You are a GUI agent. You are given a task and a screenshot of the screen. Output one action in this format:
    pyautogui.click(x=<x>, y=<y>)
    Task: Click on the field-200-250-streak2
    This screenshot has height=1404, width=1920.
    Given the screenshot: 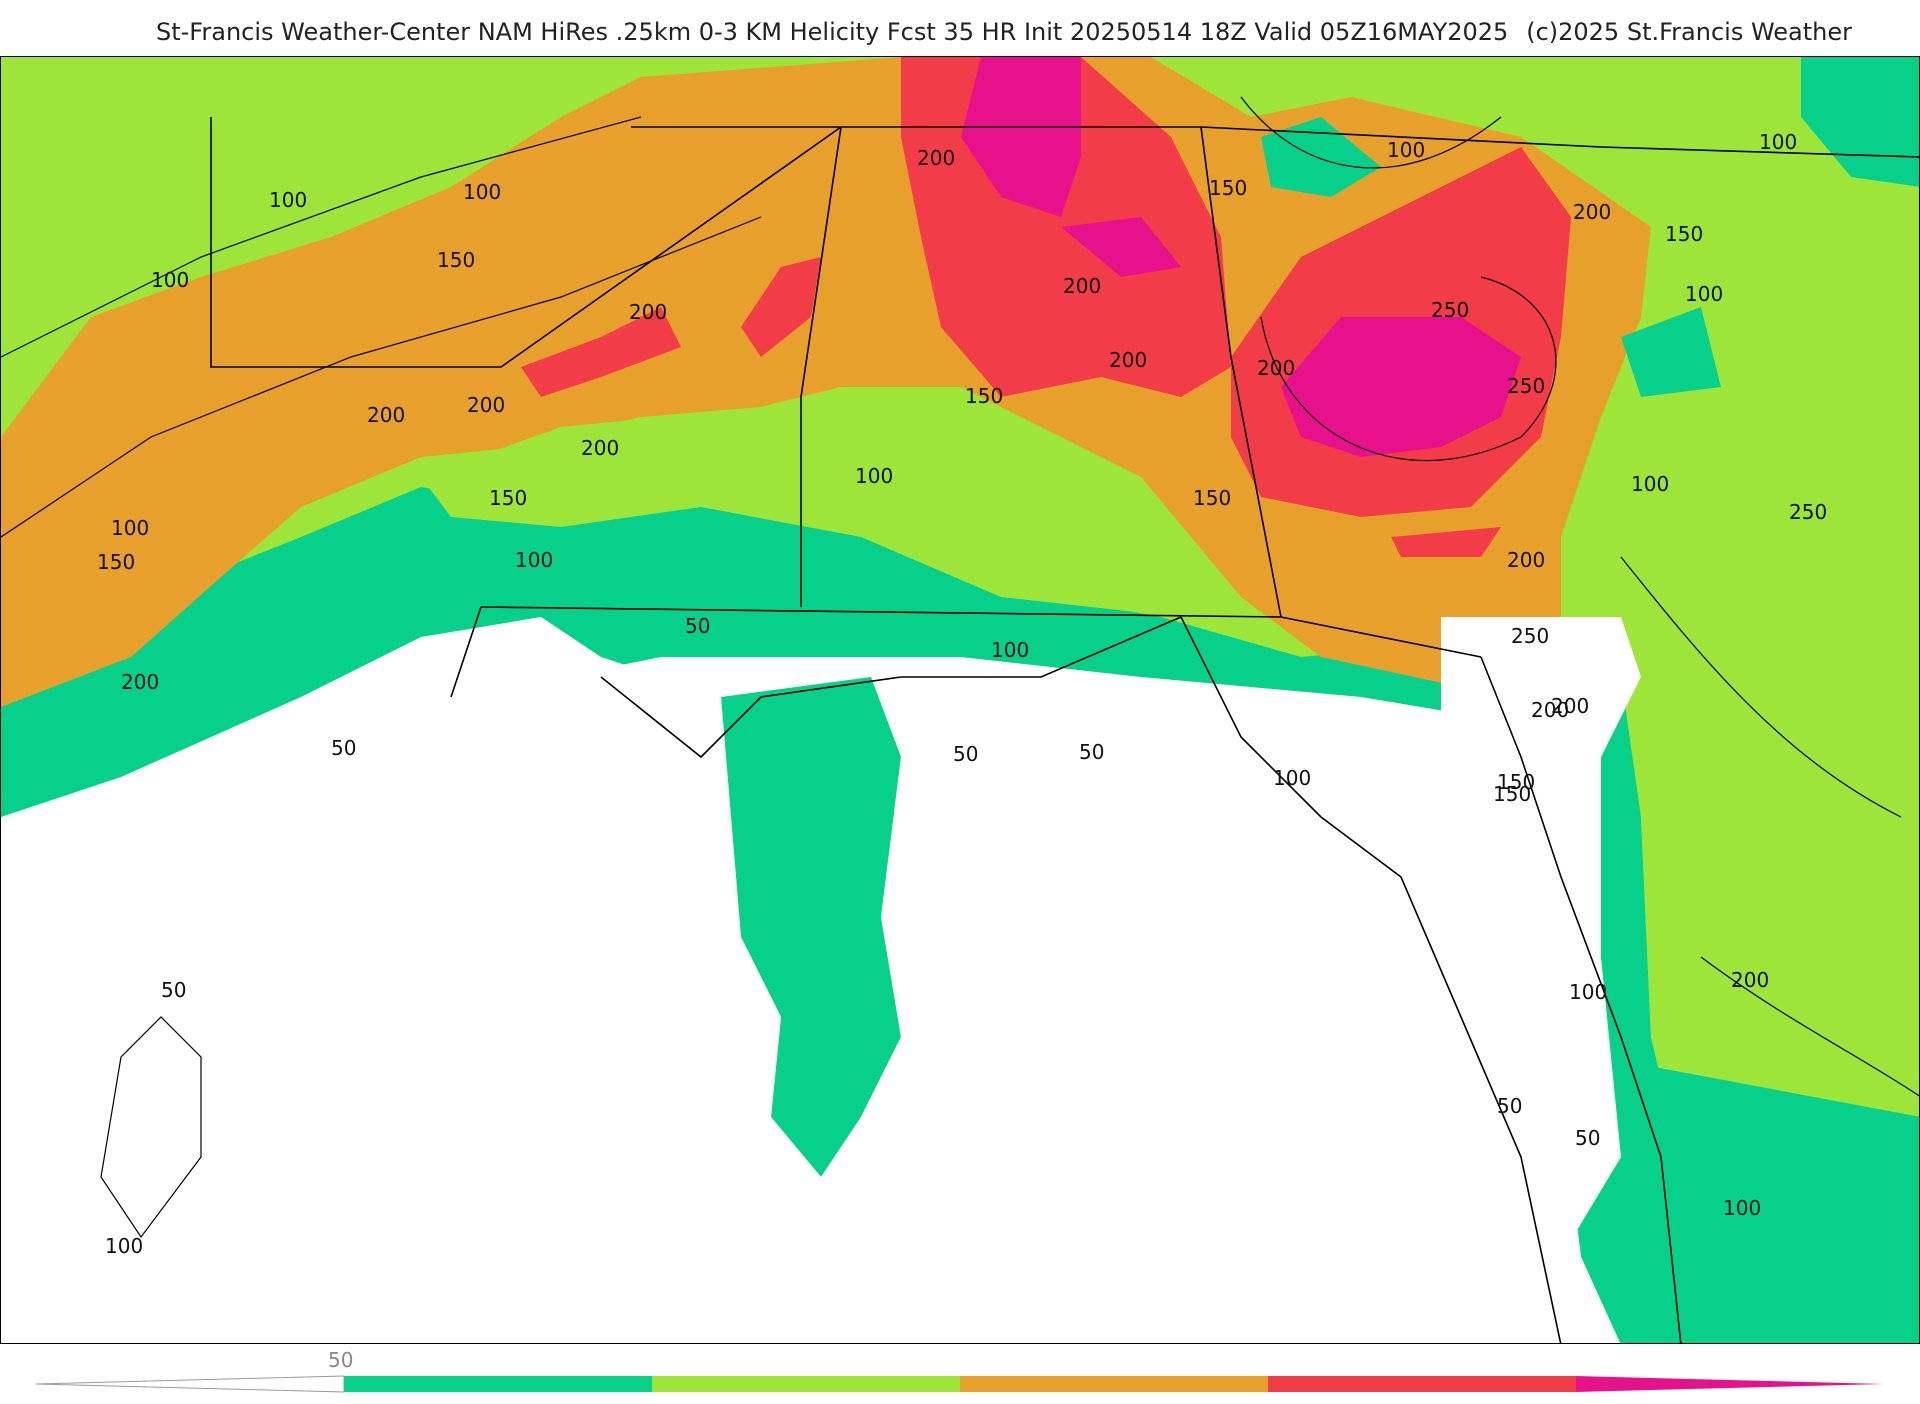 What is the action you would take?
    pyautogui.click(x=781, y=307)
    